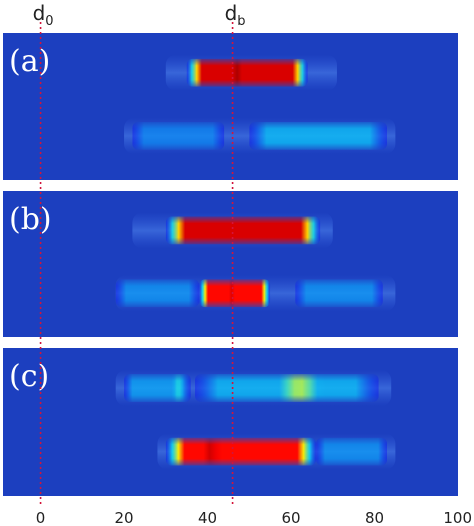  Describe the element at coordinates (41, 517) in the screenshot. I see `x-tick-label: 0` at that location.